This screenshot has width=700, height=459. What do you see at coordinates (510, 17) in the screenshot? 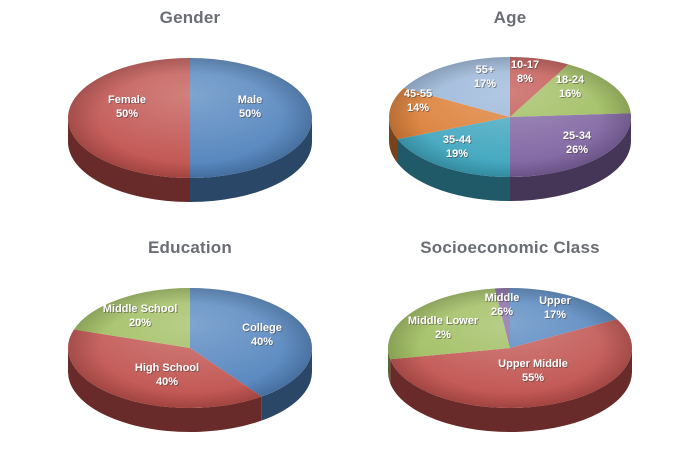
I see `chart-title-age: Age` at bounding box center [510, 17].